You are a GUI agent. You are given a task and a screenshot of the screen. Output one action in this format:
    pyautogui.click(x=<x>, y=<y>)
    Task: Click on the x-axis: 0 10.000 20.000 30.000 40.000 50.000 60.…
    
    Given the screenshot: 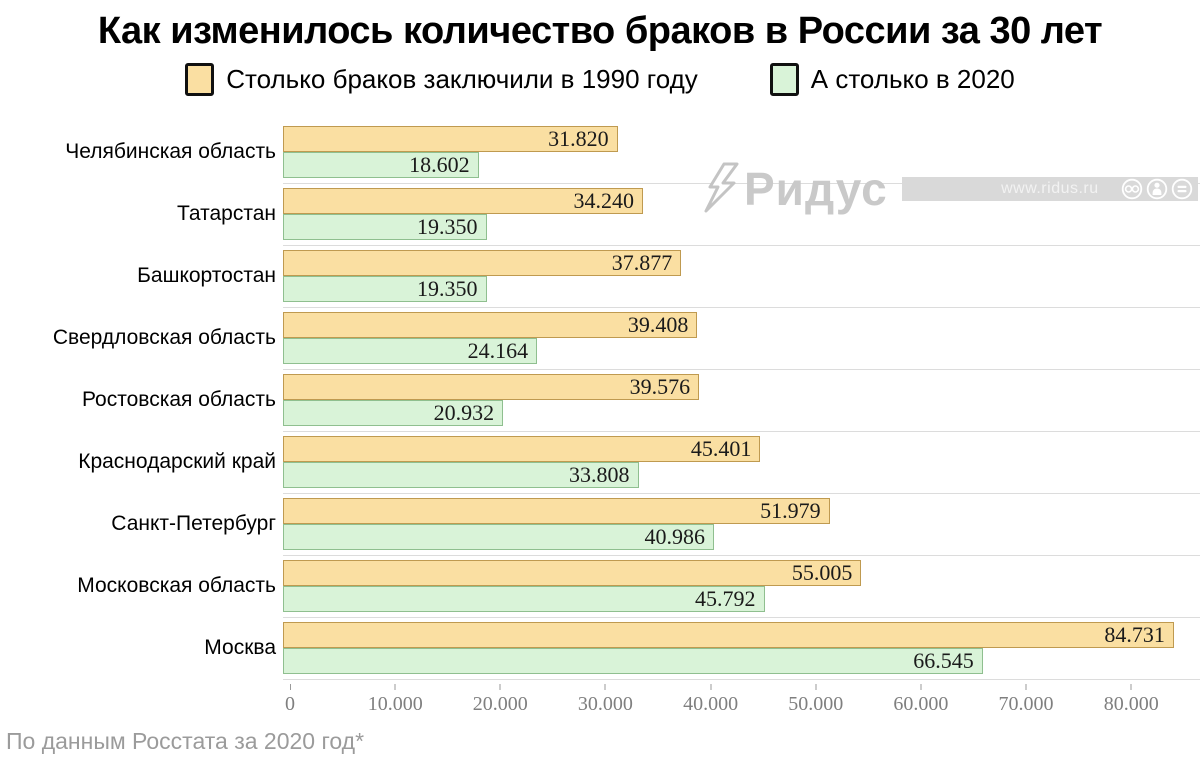 What is the action you would take?
    pyautogui.click(x=742, y=701)
    